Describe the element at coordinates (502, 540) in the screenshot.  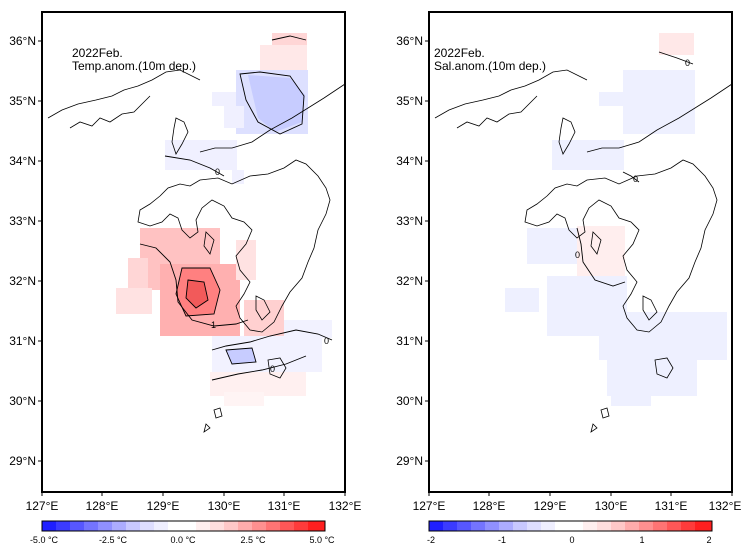
I see `colorbar-label: -1` at that location.